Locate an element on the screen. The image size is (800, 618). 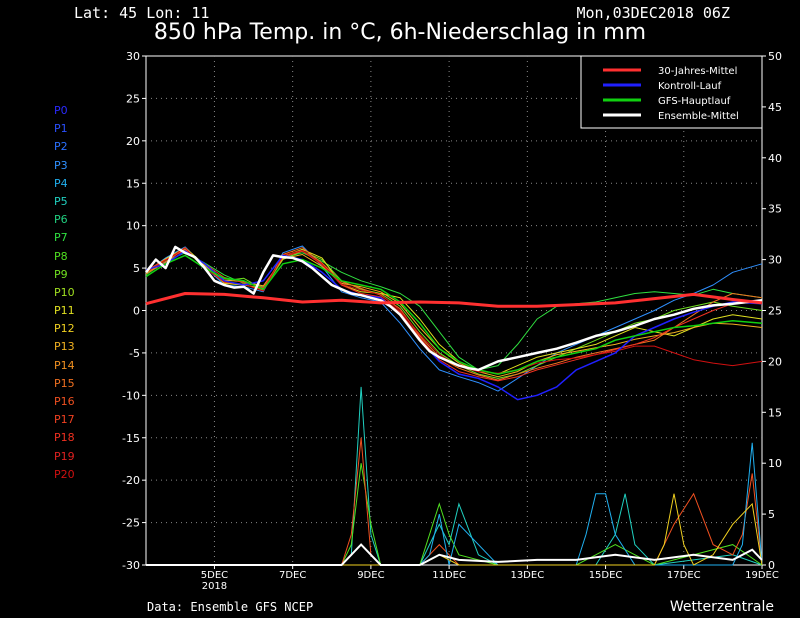
member-label-p14: P14 is located at coordinates (64, 365).